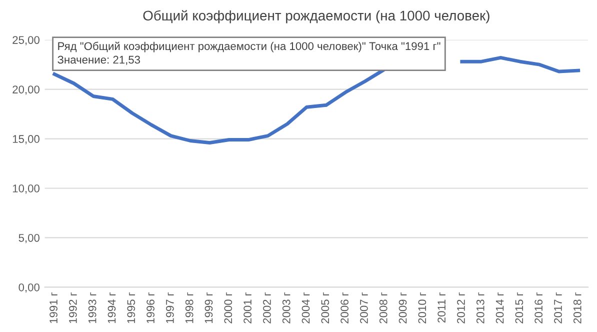  What do you see at coordinates (189, 308) in the screenshot?
I see `x-tick-label: 1998 г` at bounding box center [189, 308].